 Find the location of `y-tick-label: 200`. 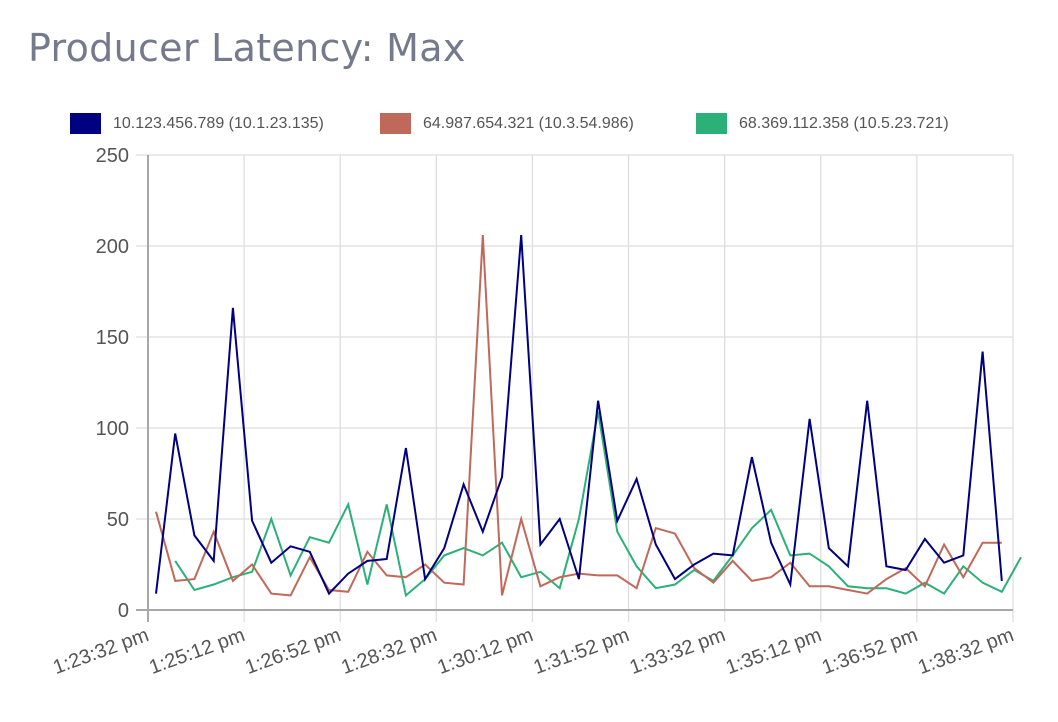

y-tick-label: 200 is located at coordinates (112, 247).